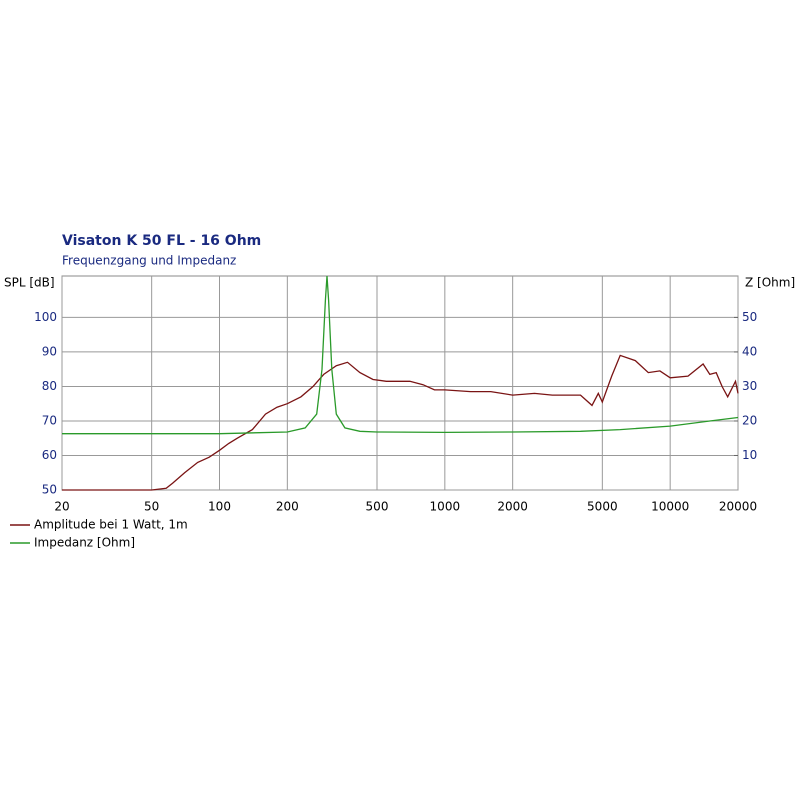 The height and width of the screenshot is (800, 800). What do you see at coordinates (49, 386) in the screenshot?
I see `y-tick-label: 80` at bounding box center [49, 386].